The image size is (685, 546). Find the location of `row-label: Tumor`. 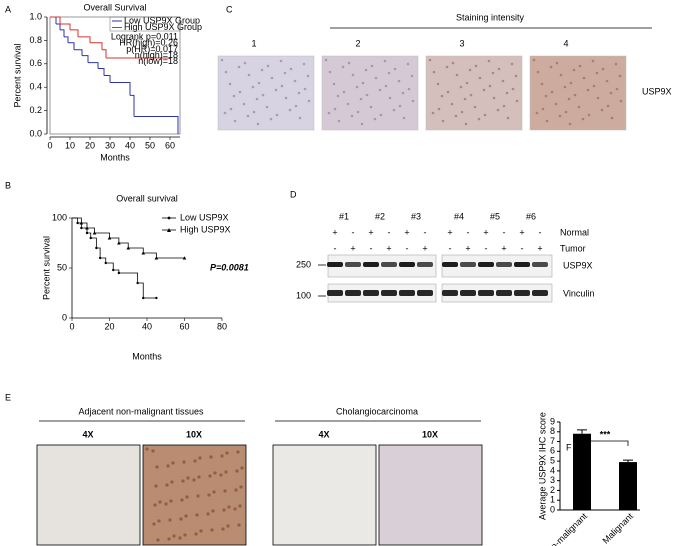

row-label: Tumor is located at coordinates (573, 248).